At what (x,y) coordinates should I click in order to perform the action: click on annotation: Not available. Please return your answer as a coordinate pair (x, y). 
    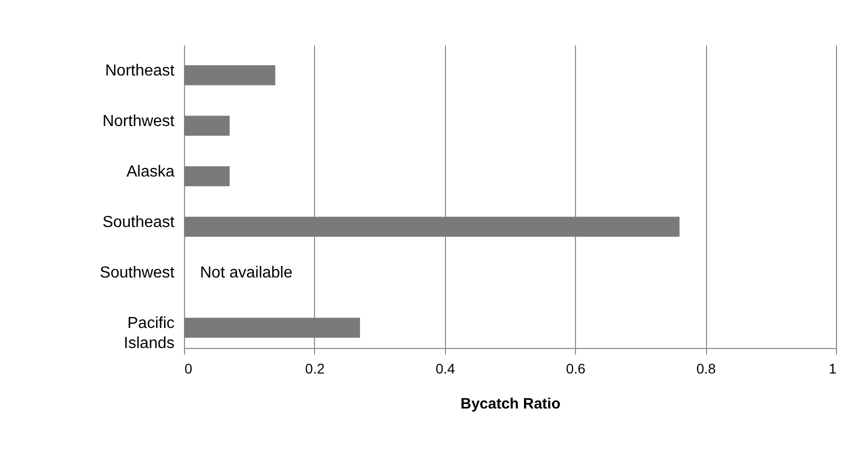
    Looking at the image, I should click on (246, 273).